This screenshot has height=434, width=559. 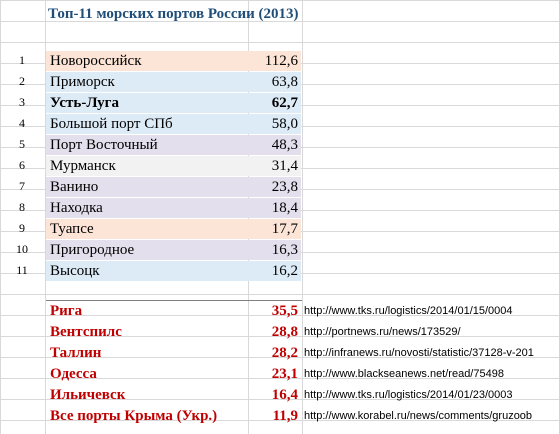 I want to click on port-name-cell: Порт Восточный, so click(x=147, y=145).